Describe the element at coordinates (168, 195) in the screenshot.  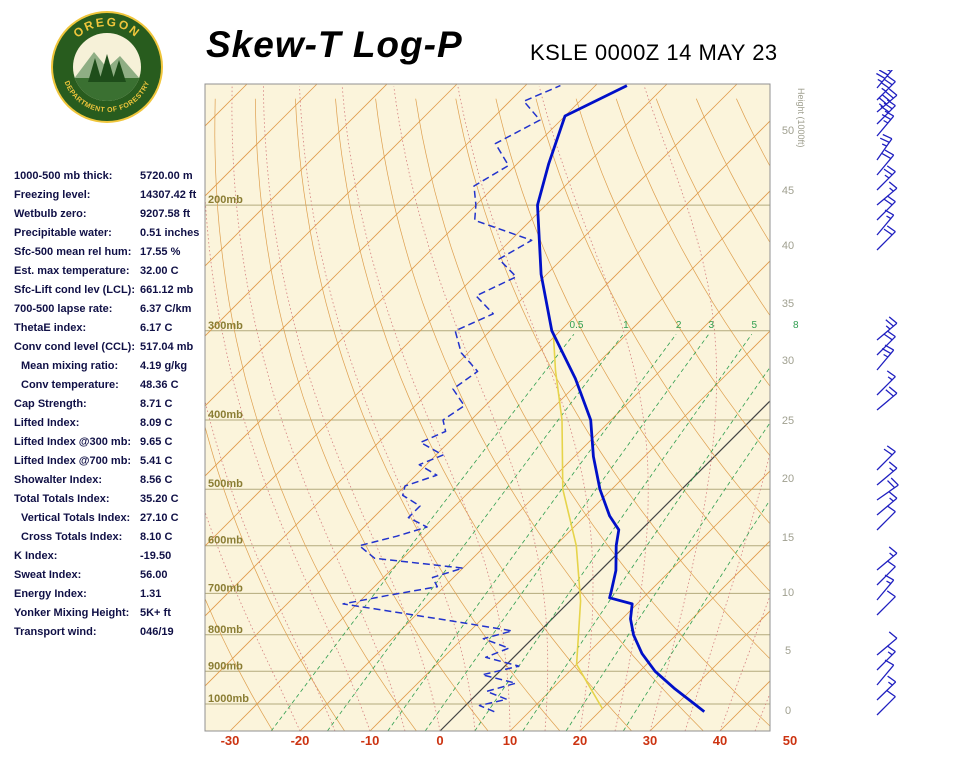
I see `index-value: 14307.42 ft` at that location.